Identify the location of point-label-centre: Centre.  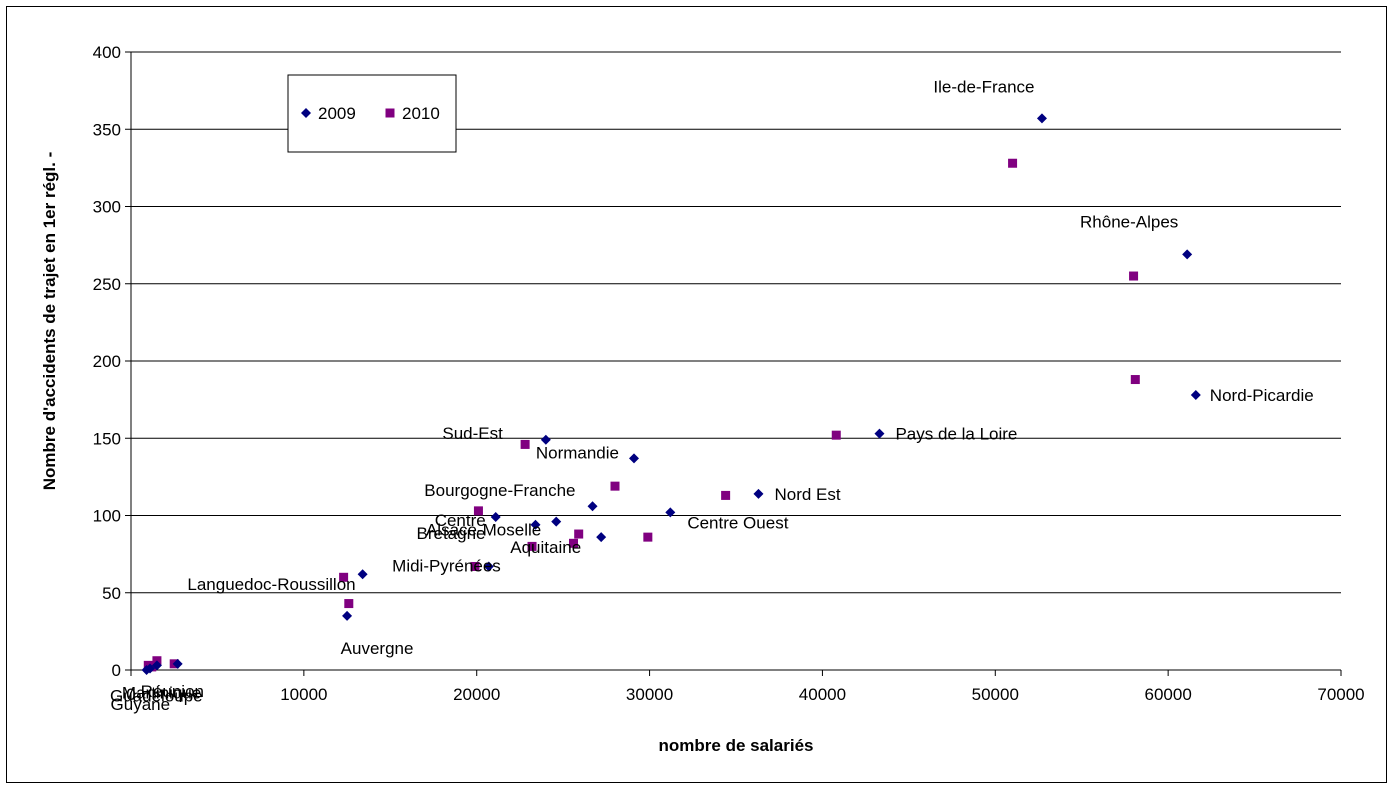
(460, 520).